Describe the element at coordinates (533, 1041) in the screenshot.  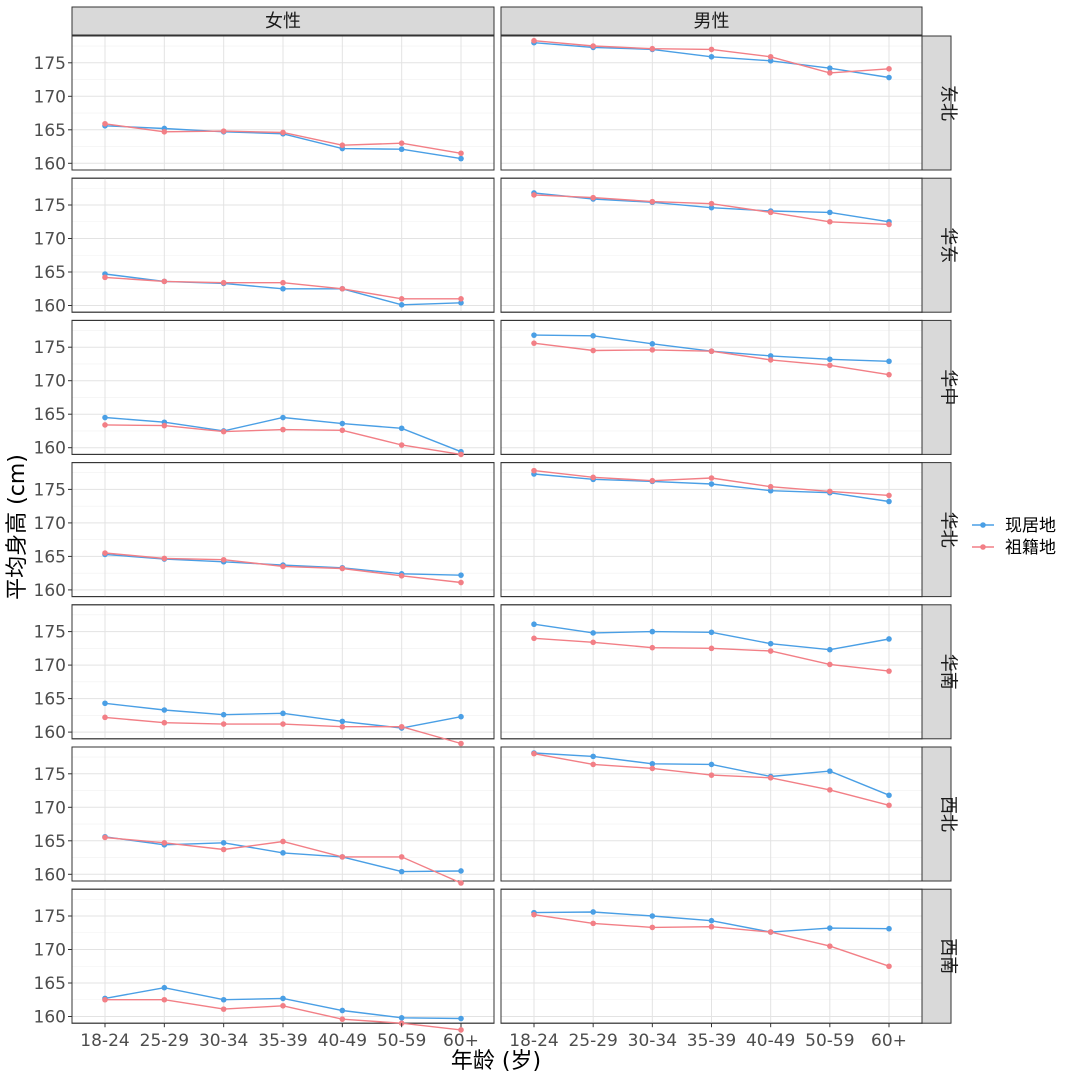
I see `x-tick-label: 18-24` at that location.